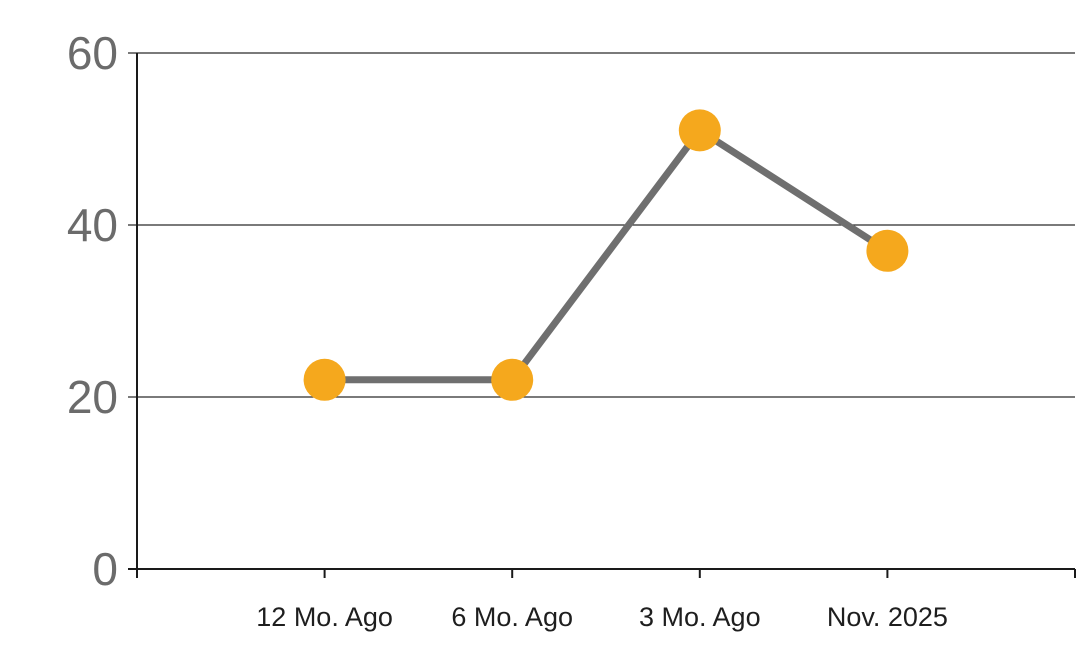  What do you see at coordinates (700, 617) in the screenshot?
I see `x-tick-label: 3 Mo. Ago` at bounding box center [700, 617].